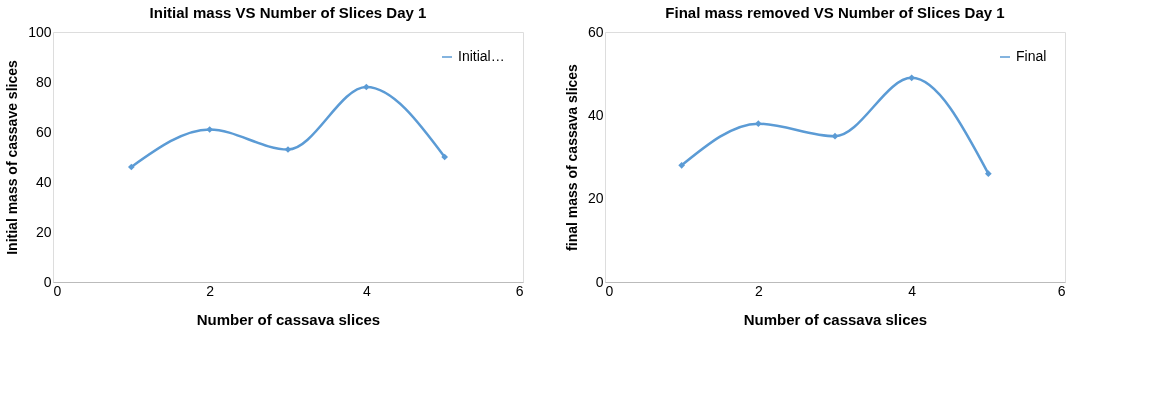  What do you see at coordinates (835, 12) in the screenshot?
I see `chart-title: Final mass removed VS Number of Slices Day 1` at bounding box center [835, 12].